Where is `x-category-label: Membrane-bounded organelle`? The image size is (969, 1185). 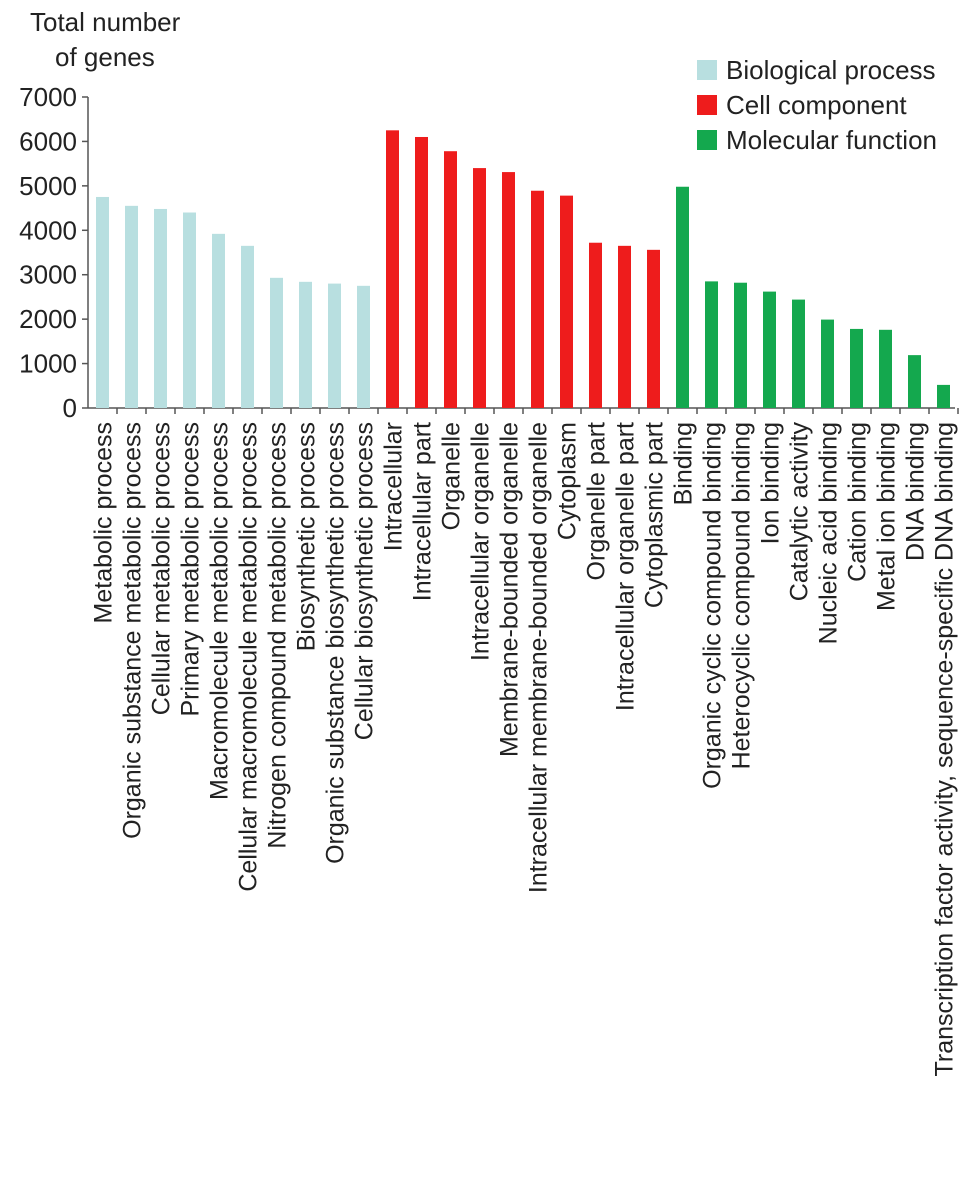
x-category-label: Membrane-bounded organelle is located at coordinates (510, 589).